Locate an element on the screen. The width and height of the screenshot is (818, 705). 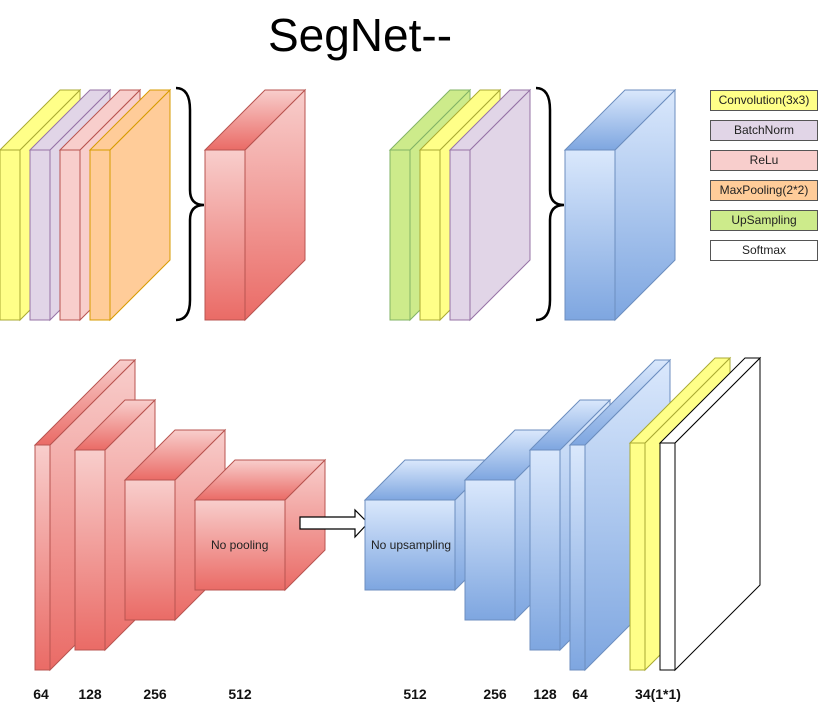
legend-maxpooling: MaxPooling(2*2) is located at coordinates (764, 190).